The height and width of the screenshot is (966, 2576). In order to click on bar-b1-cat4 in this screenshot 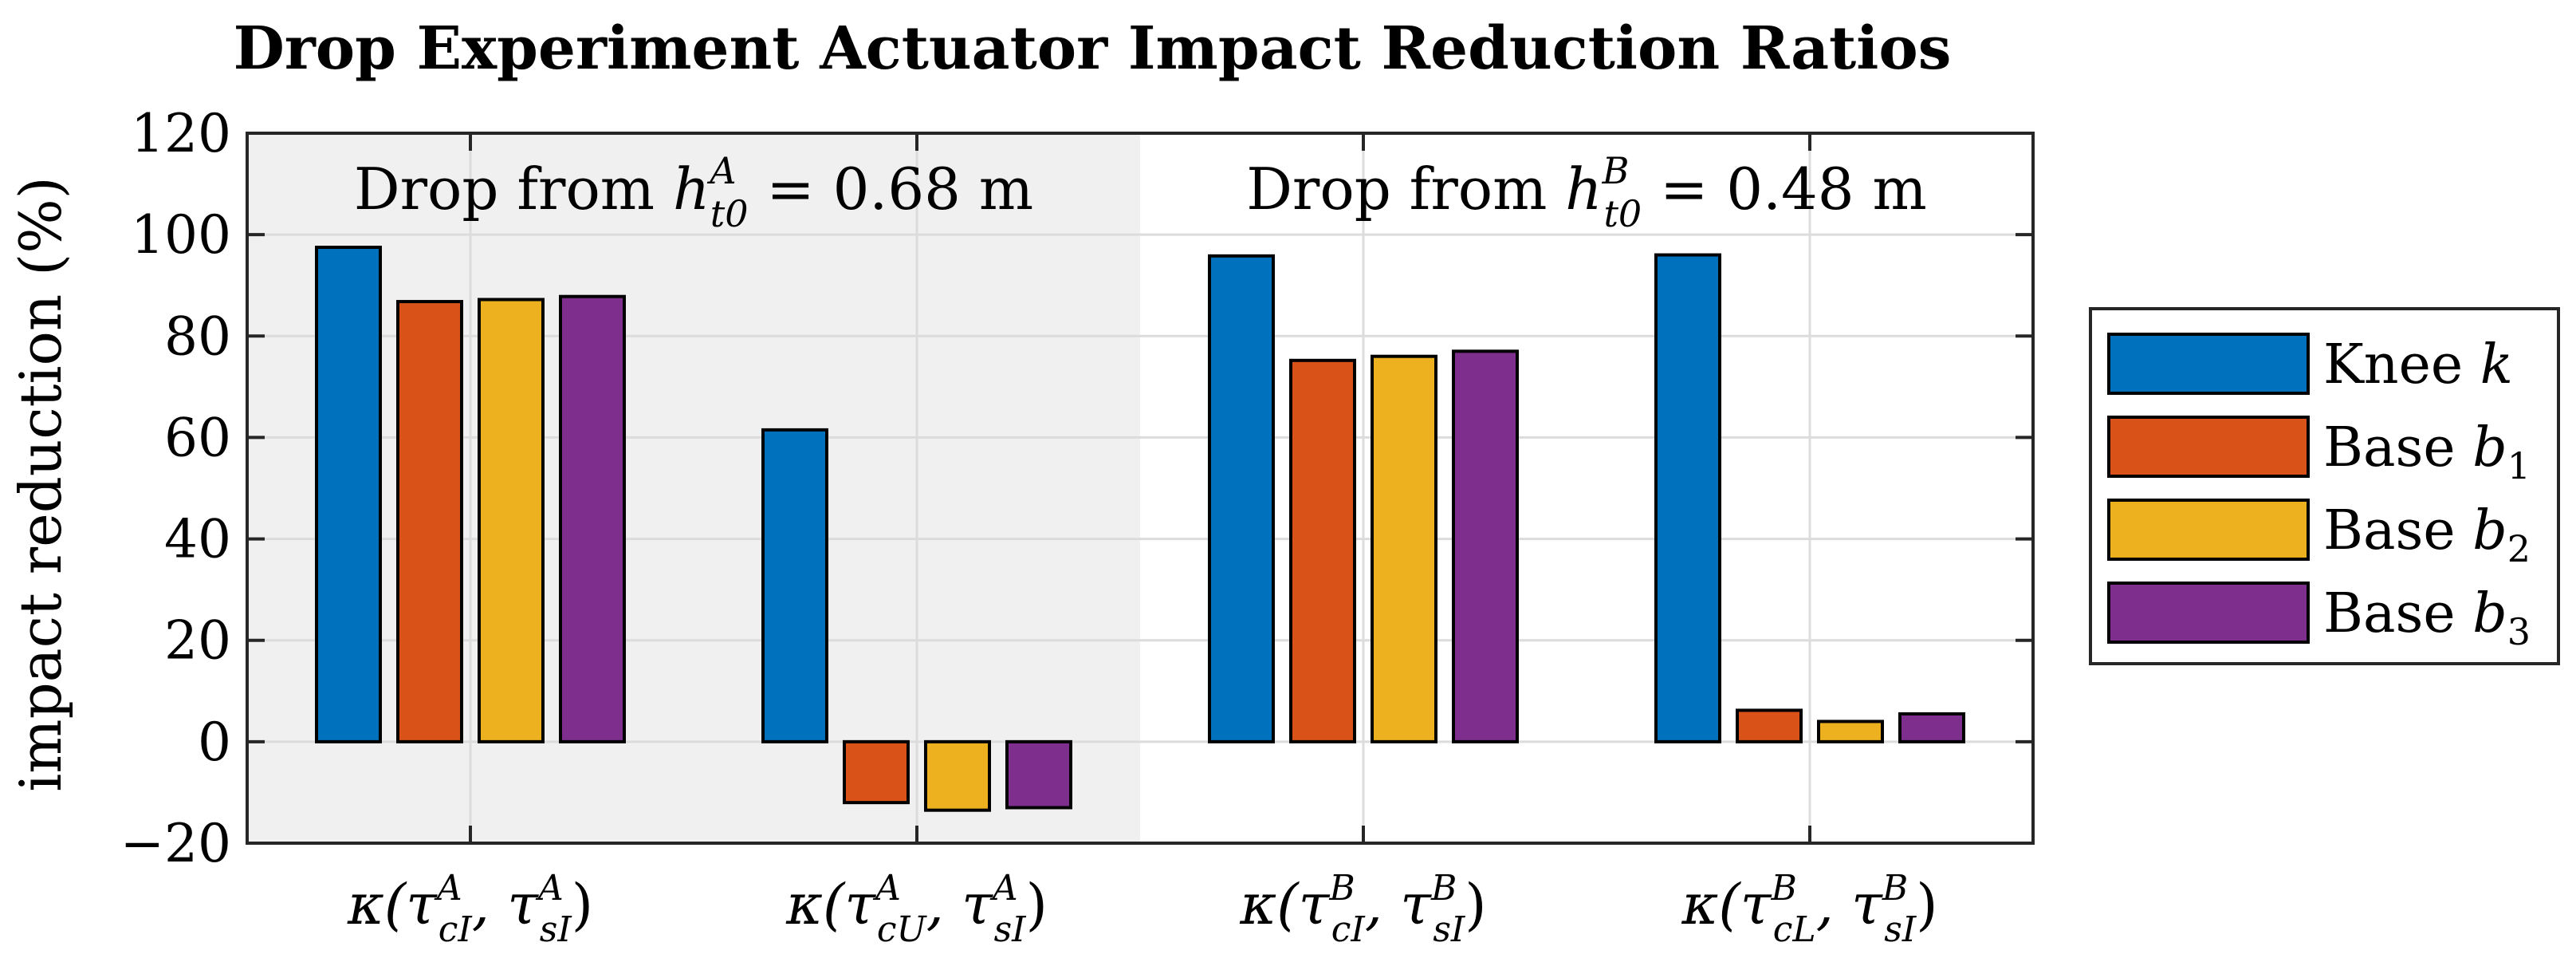, I will do `click(1770, 725)`.